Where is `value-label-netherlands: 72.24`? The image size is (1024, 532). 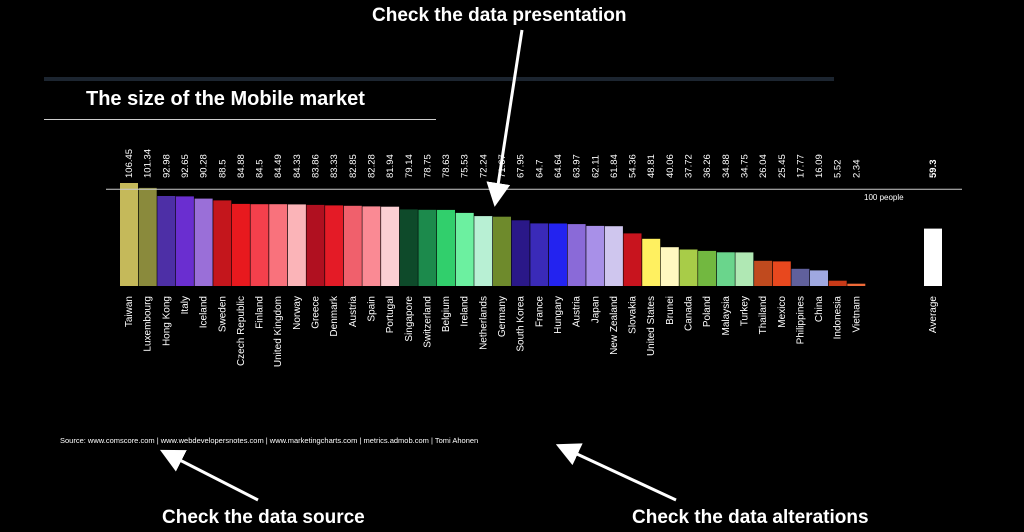 value-label-netherlands: 72.24 is located at coordinates (483, 166).